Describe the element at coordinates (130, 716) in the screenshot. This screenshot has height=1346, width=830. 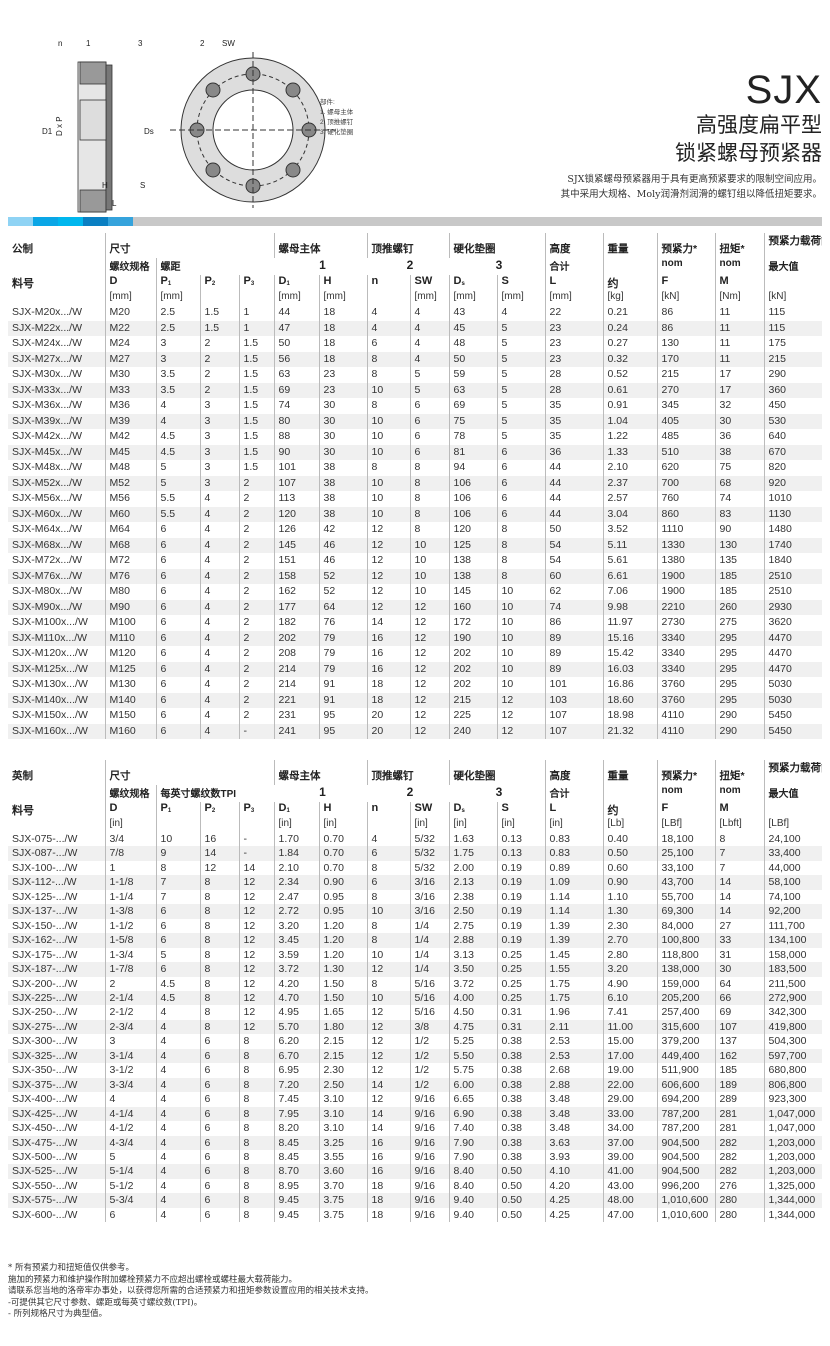
I see `table-cell: M150` at that location.